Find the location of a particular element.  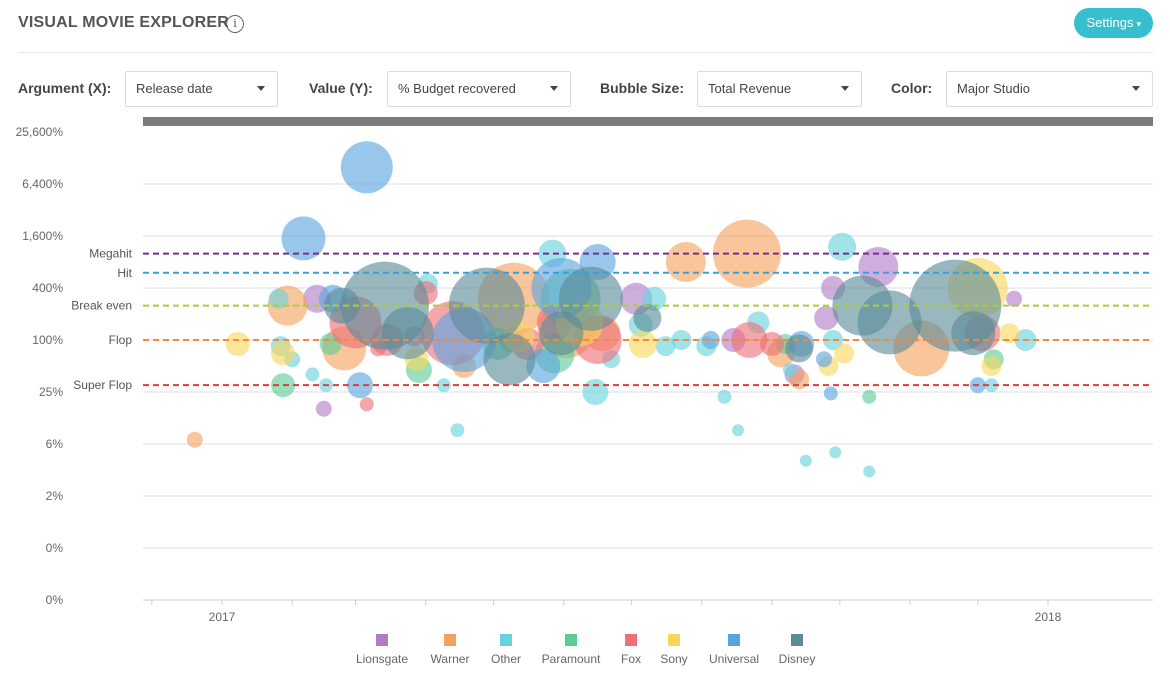

reference-line-label: Megahit is located at coordinates (110, 254).